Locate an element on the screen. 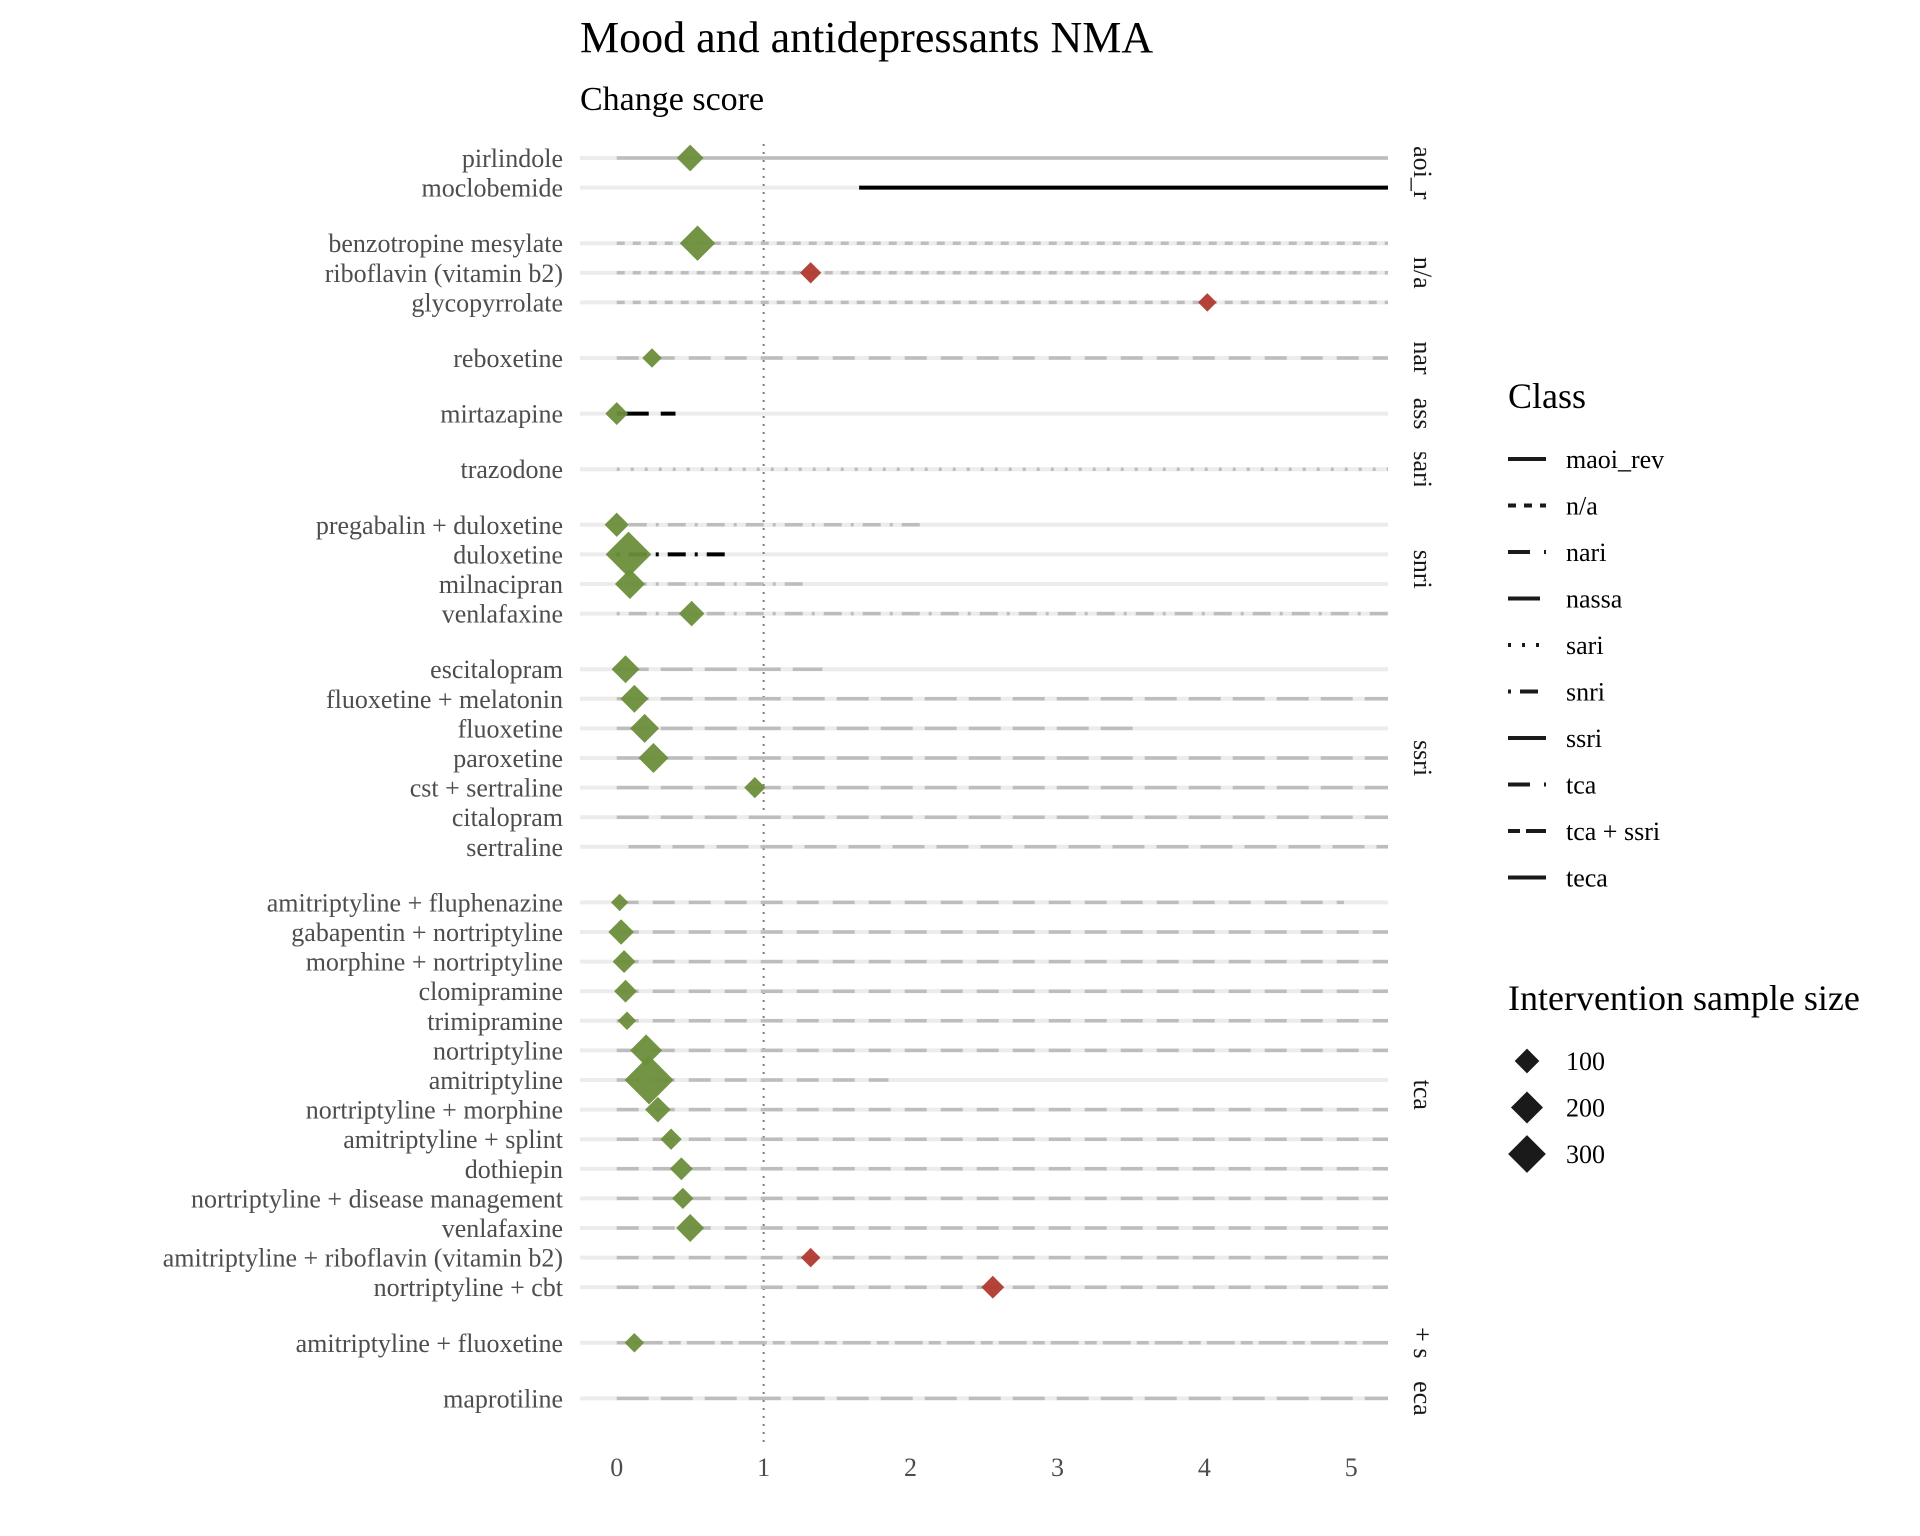 Image resolution: width=1920 pixels, height=1536 pixels. row-label: paroxetine is located at coordinates (508, 758).